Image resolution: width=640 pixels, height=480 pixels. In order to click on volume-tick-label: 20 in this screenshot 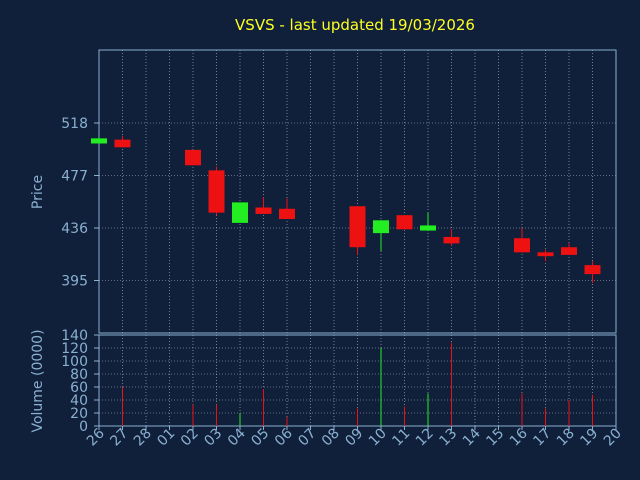, I will do `click(79, 414)`.